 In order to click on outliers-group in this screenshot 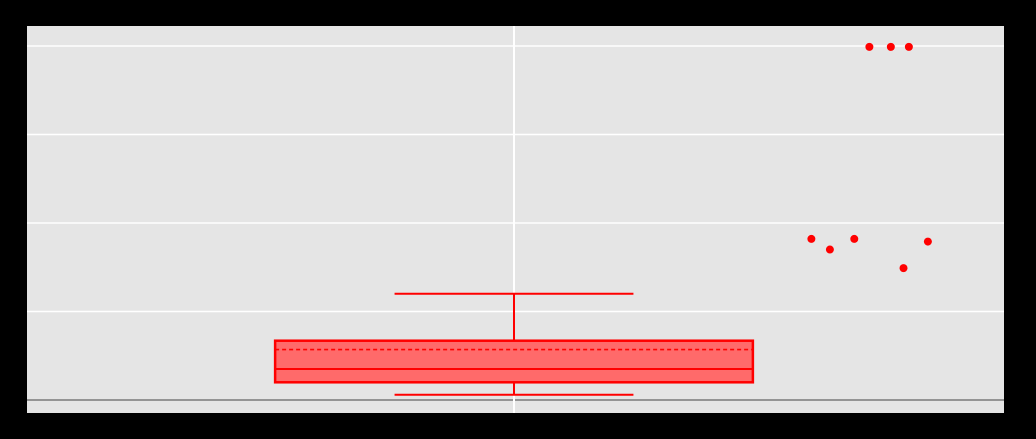, I will do `click(869, 157)`.